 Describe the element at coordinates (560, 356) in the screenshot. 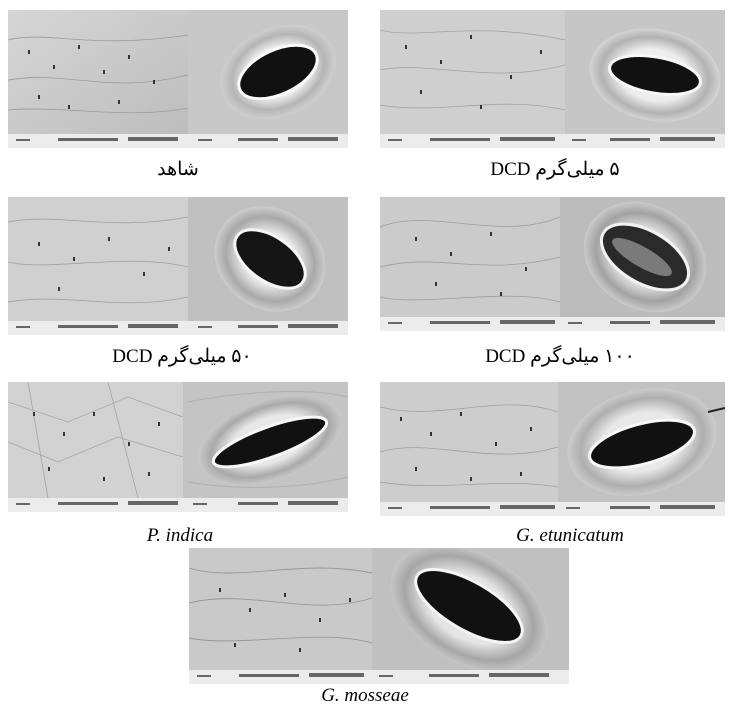

I see `caption-dcd100: ۱۰۰ میلی‌گرم DCD` at that location.